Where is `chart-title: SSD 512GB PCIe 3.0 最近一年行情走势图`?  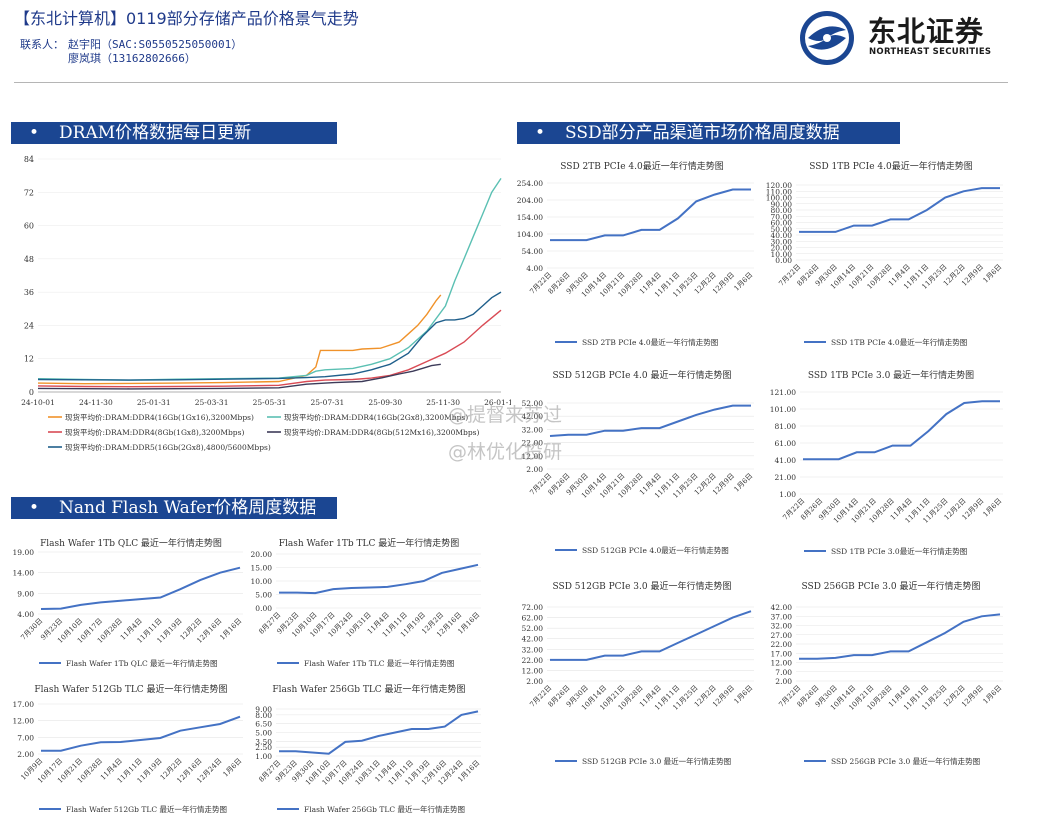
chart-title: SSD 512GB PCIe 3.0 最近一年行情走势图 is located at coordinates (642, 586).